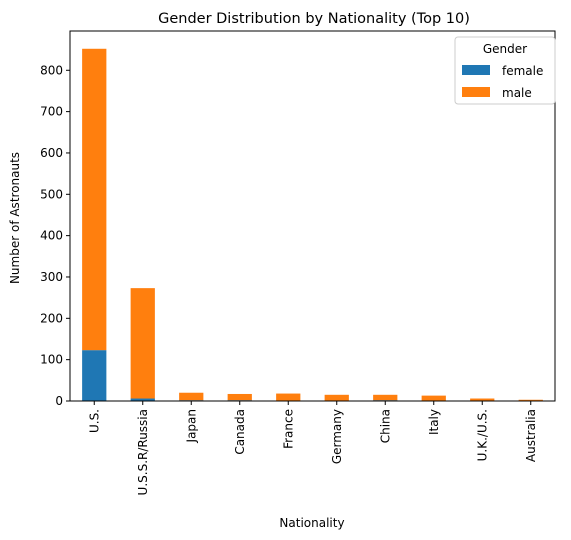 The width and height of the screenshot is (571, 540). I want to click on y-tick-label: 700, so click(51, 112).